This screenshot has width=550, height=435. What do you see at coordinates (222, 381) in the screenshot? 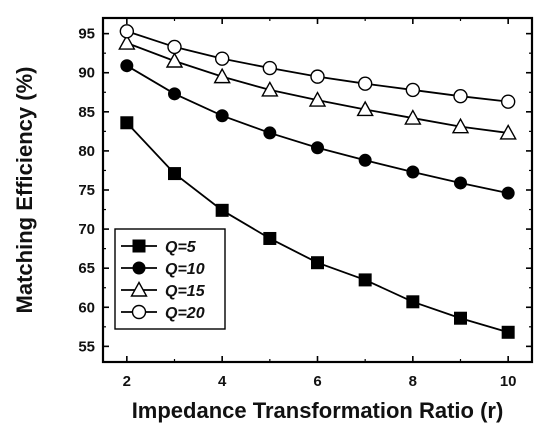
I see `x-tick-label: 4` at bounding box center [222, 381].